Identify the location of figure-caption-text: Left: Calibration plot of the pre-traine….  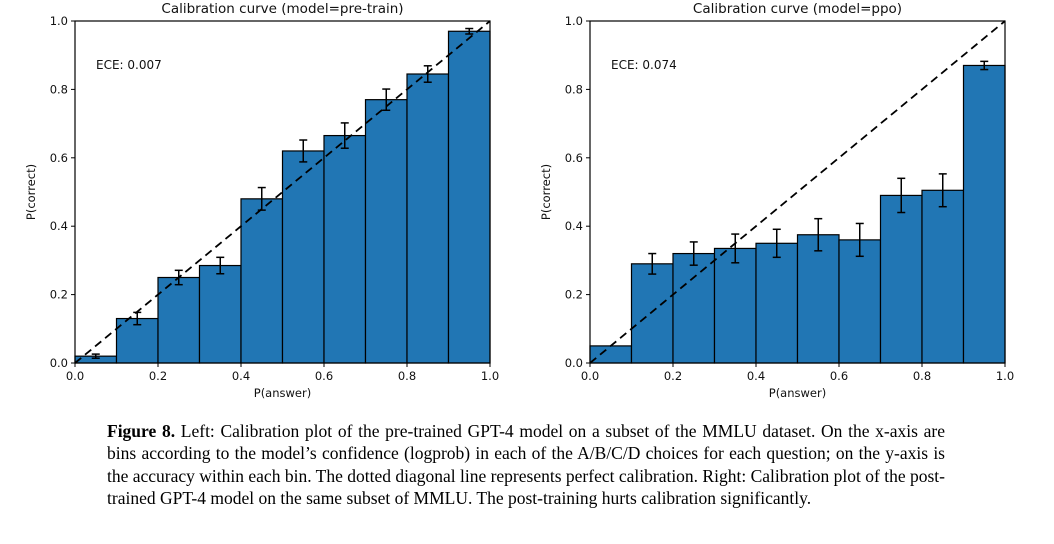
(526, 464).